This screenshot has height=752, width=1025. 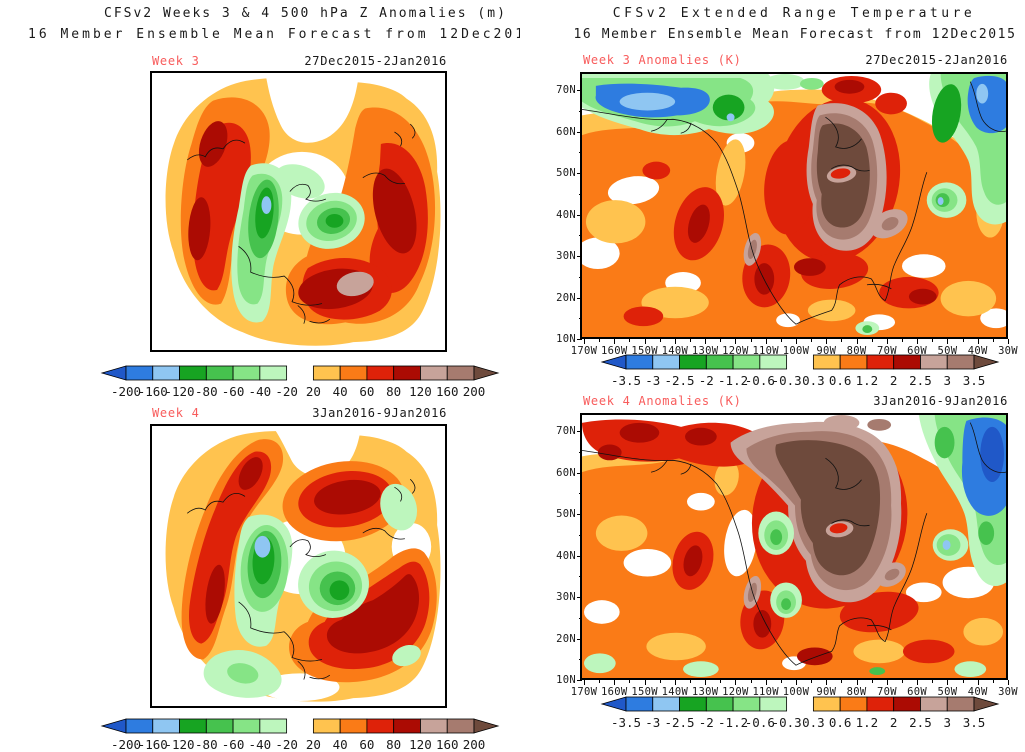 I want to click on colorbar-tick-label: -60, so click(x=233, y=744).